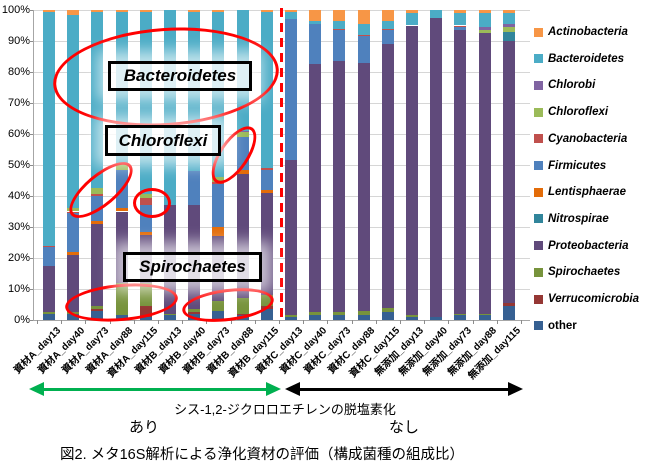  What do you see at coordinates (436, 318) in the screenshot?
I see `bar-segment-other-無添加_day40` at bounding box center [436, 318].